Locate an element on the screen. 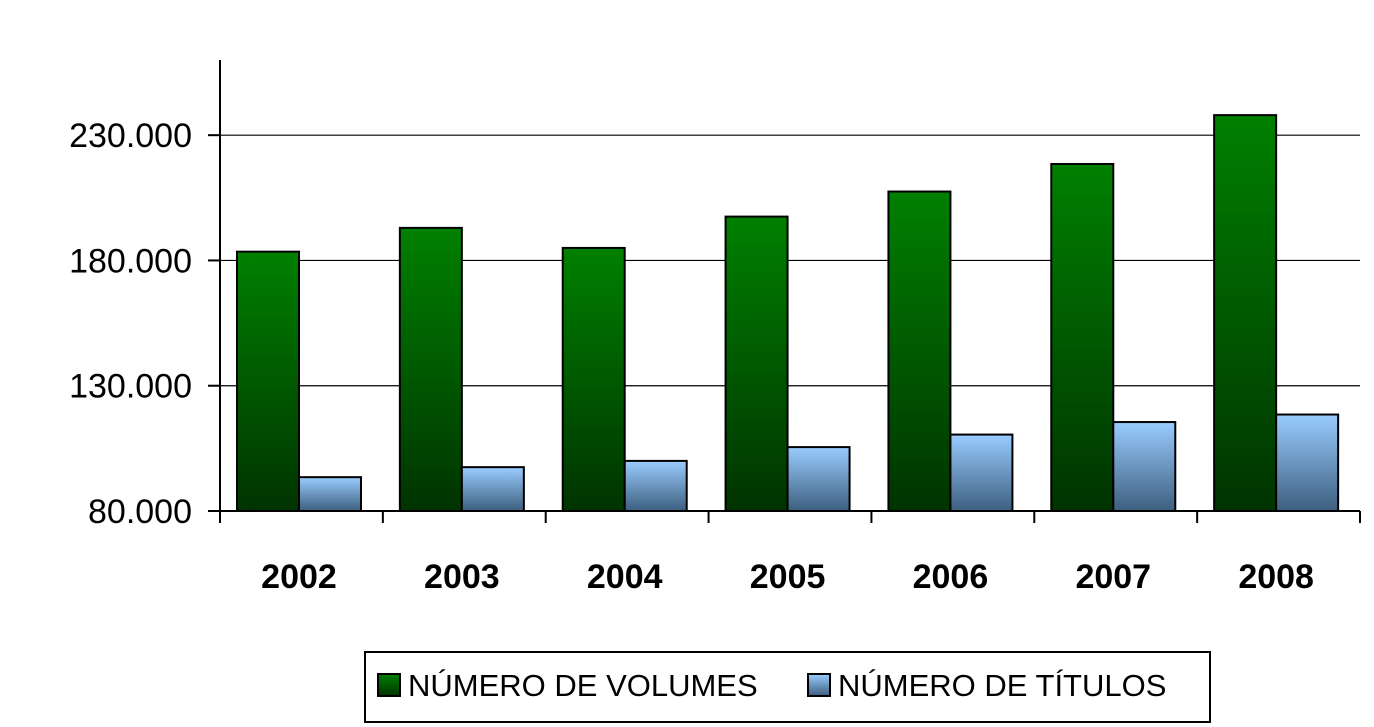  bar-volumes-2007 is located at coordinates (1082, 337).